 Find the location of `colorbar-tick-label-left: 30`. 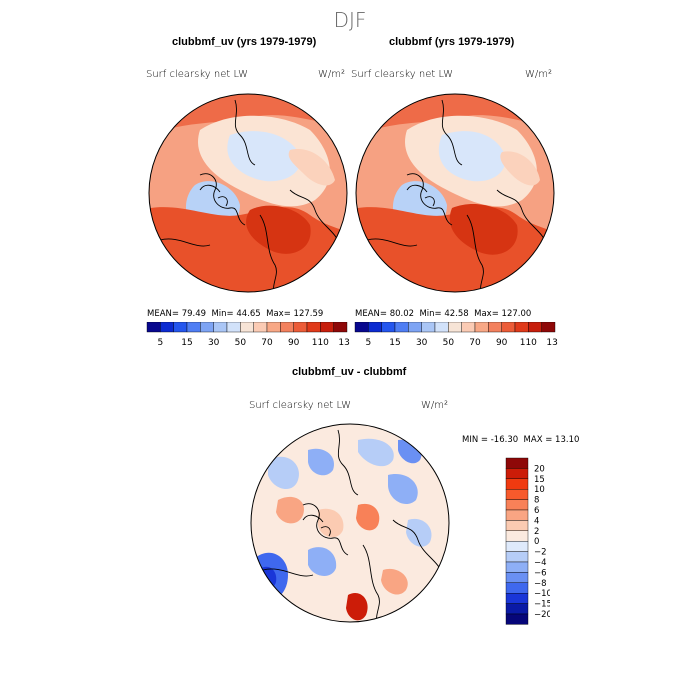

colorbar-tick-label-left: 30 is located at coordinates (214, 343).